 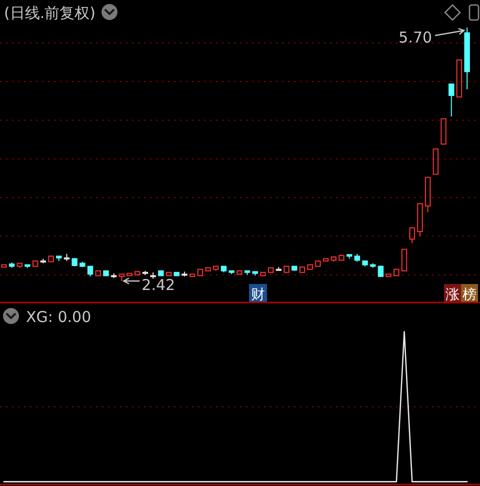 What do you see at coordinates (415, 37) in the screenshot?
I see `annotation: 5.70` at bounding box center [415, 37].